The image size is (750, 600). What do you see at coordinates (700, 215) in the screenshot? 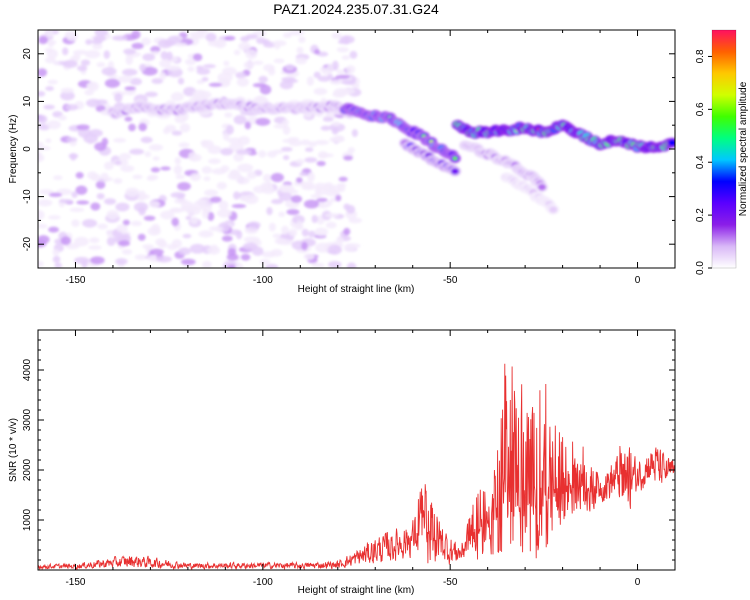
I see `colorbar-tick-label: 0.2` at bounding box center [700, 215].